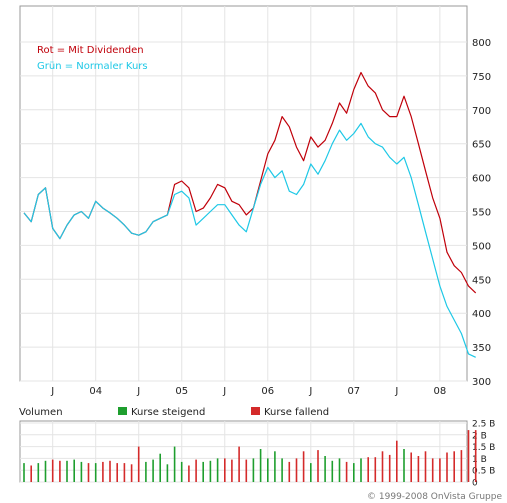 The width and height of the screenshot is (507, 503). Describe the element at coordinates (481, 77) in the screenshot. I see `price-y-tick: 750` at that location.